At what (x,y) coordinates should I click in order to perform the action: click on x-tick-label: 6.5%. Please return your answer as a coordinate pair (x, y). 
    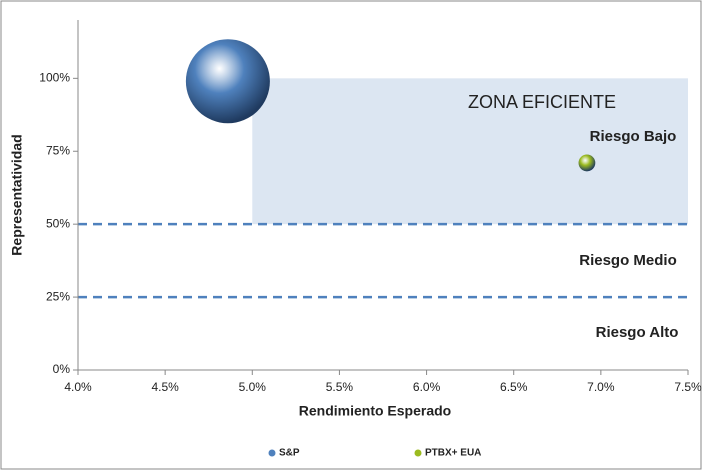
    Looking at the image, I should click on (514, 387).